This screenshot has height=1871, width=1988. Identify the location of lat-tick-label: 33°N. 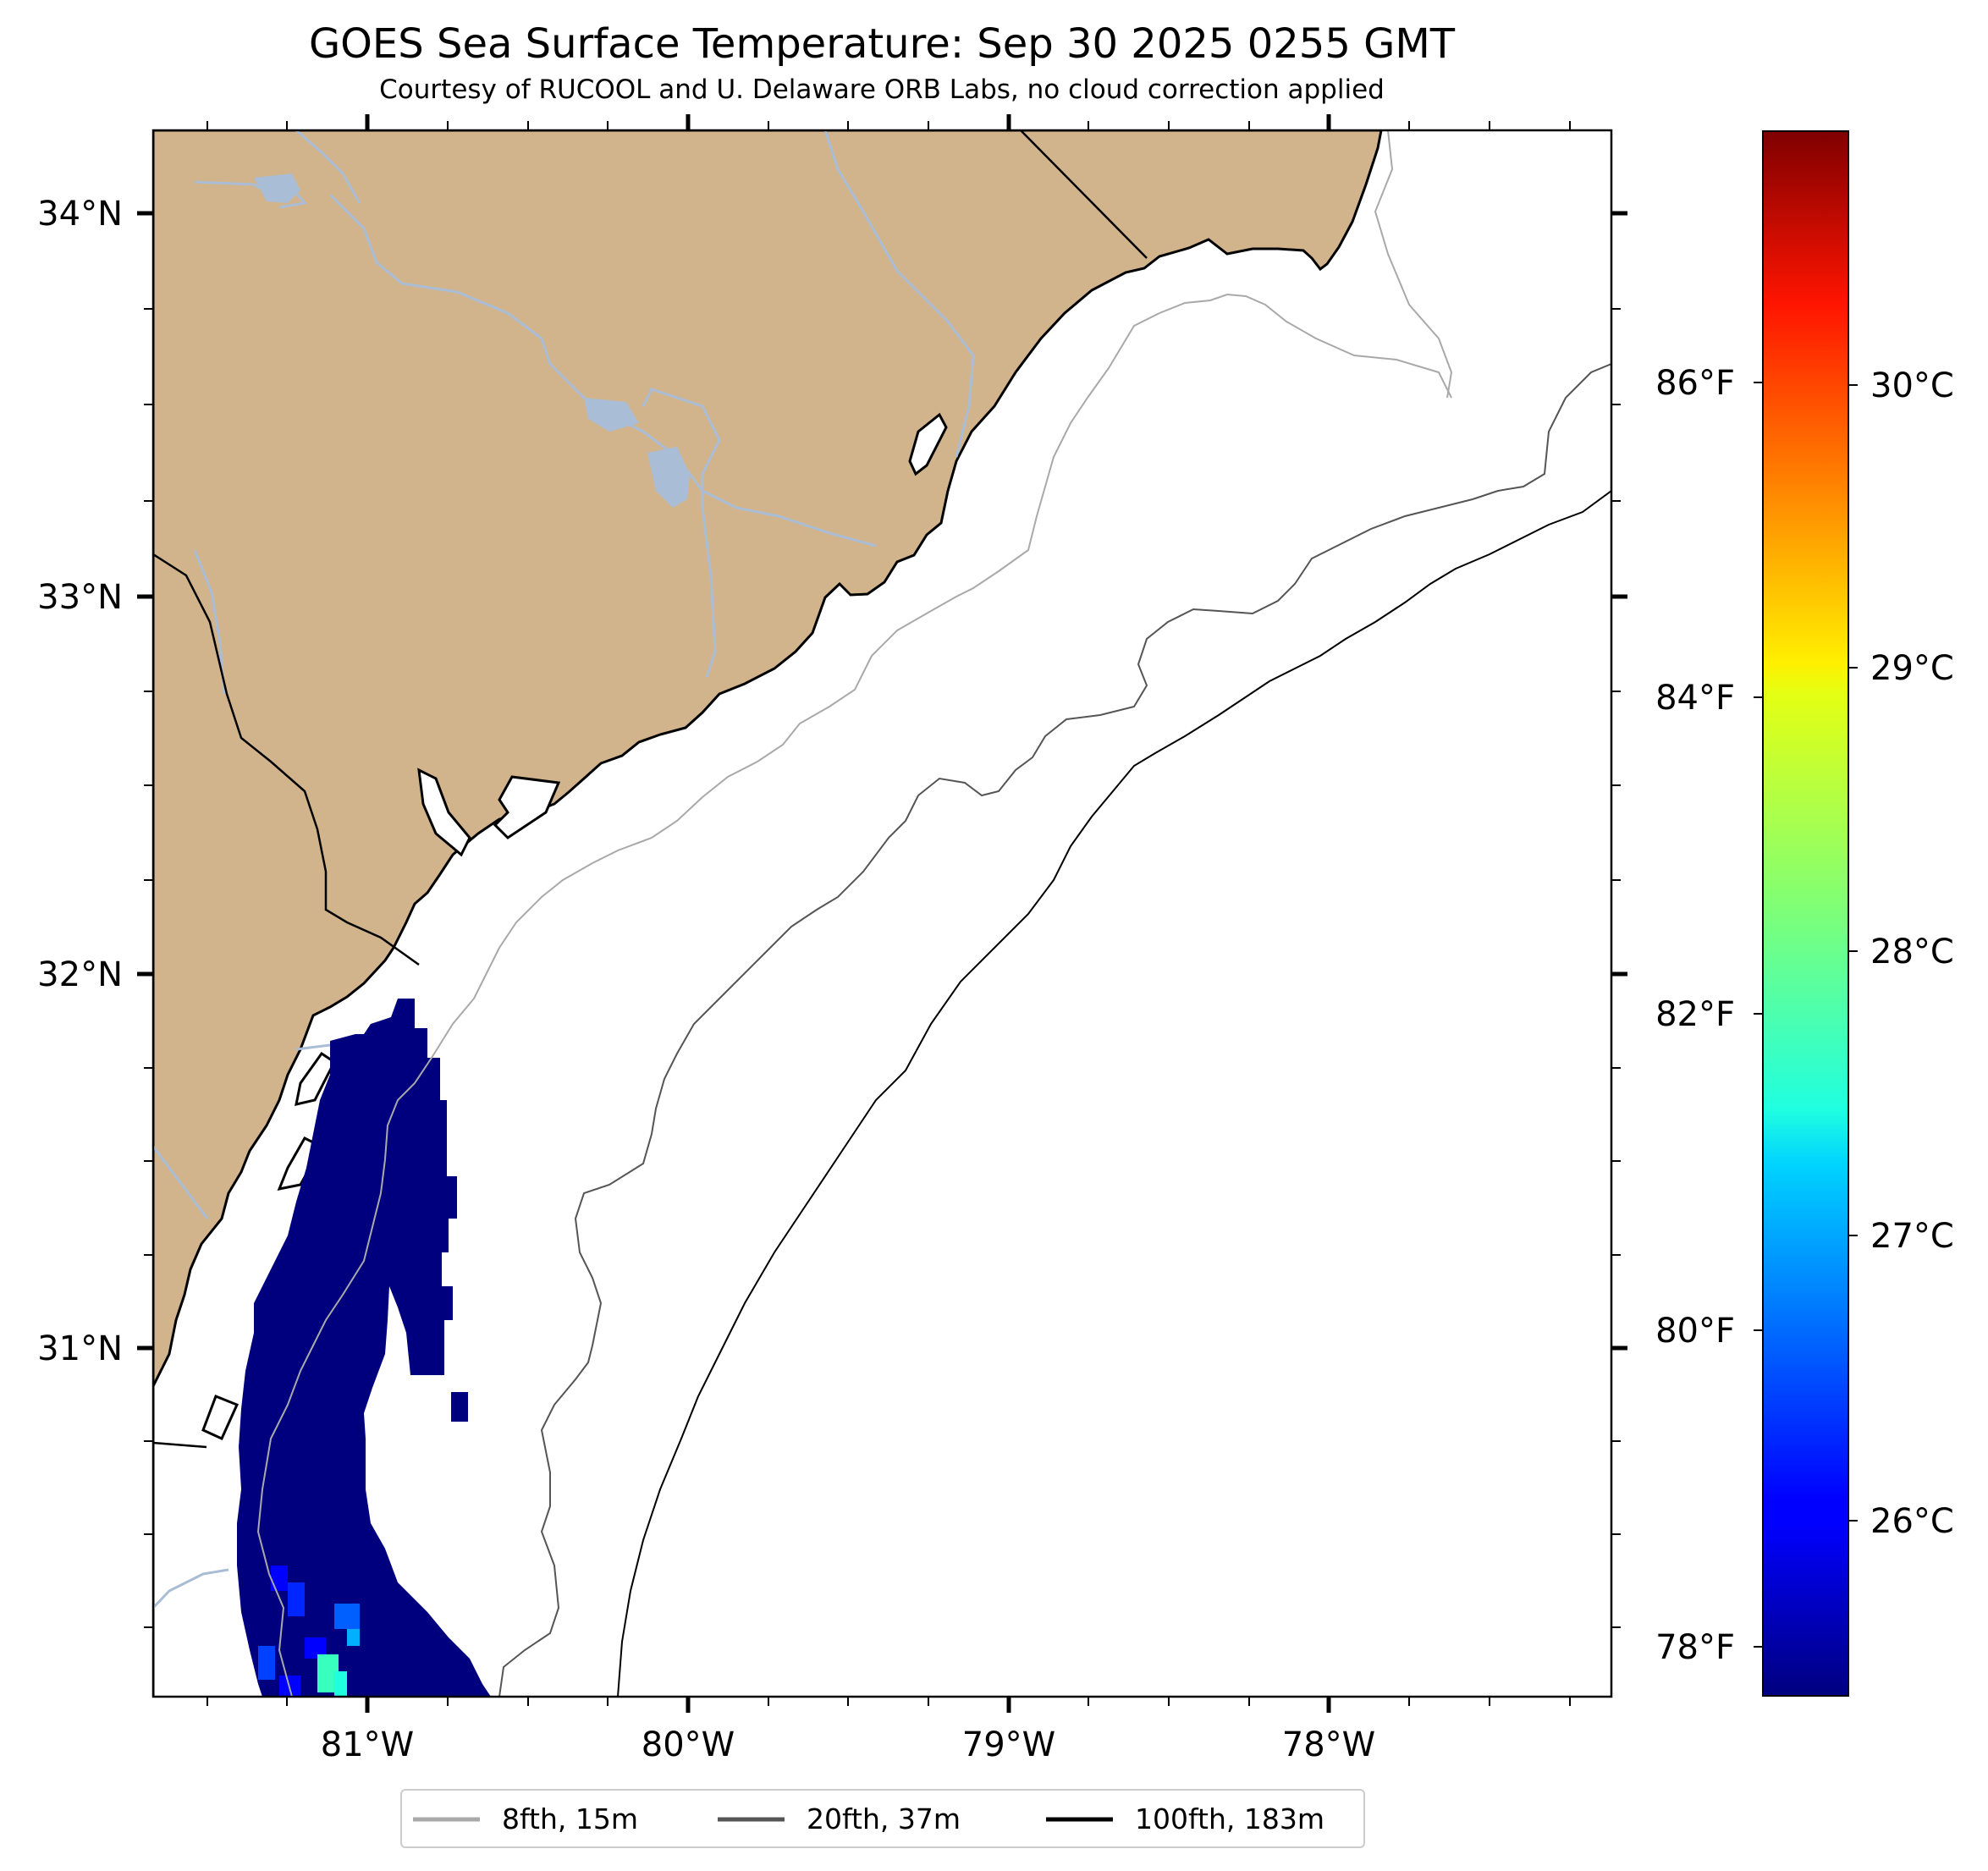
(80, 598).